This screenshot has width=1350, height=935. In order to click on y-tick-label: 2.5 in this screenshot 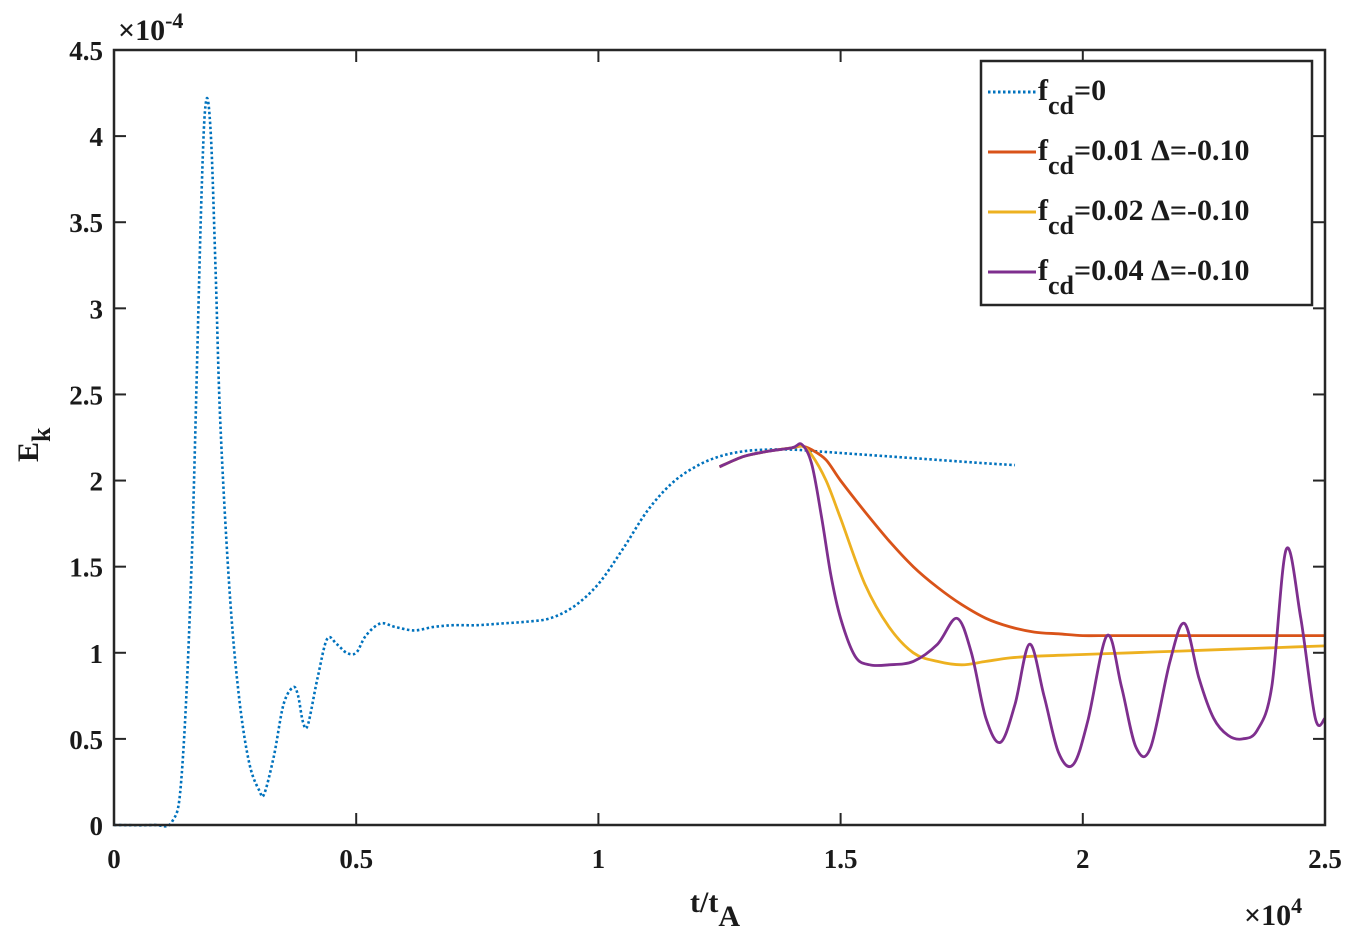, I will do `click(86, 395)`.